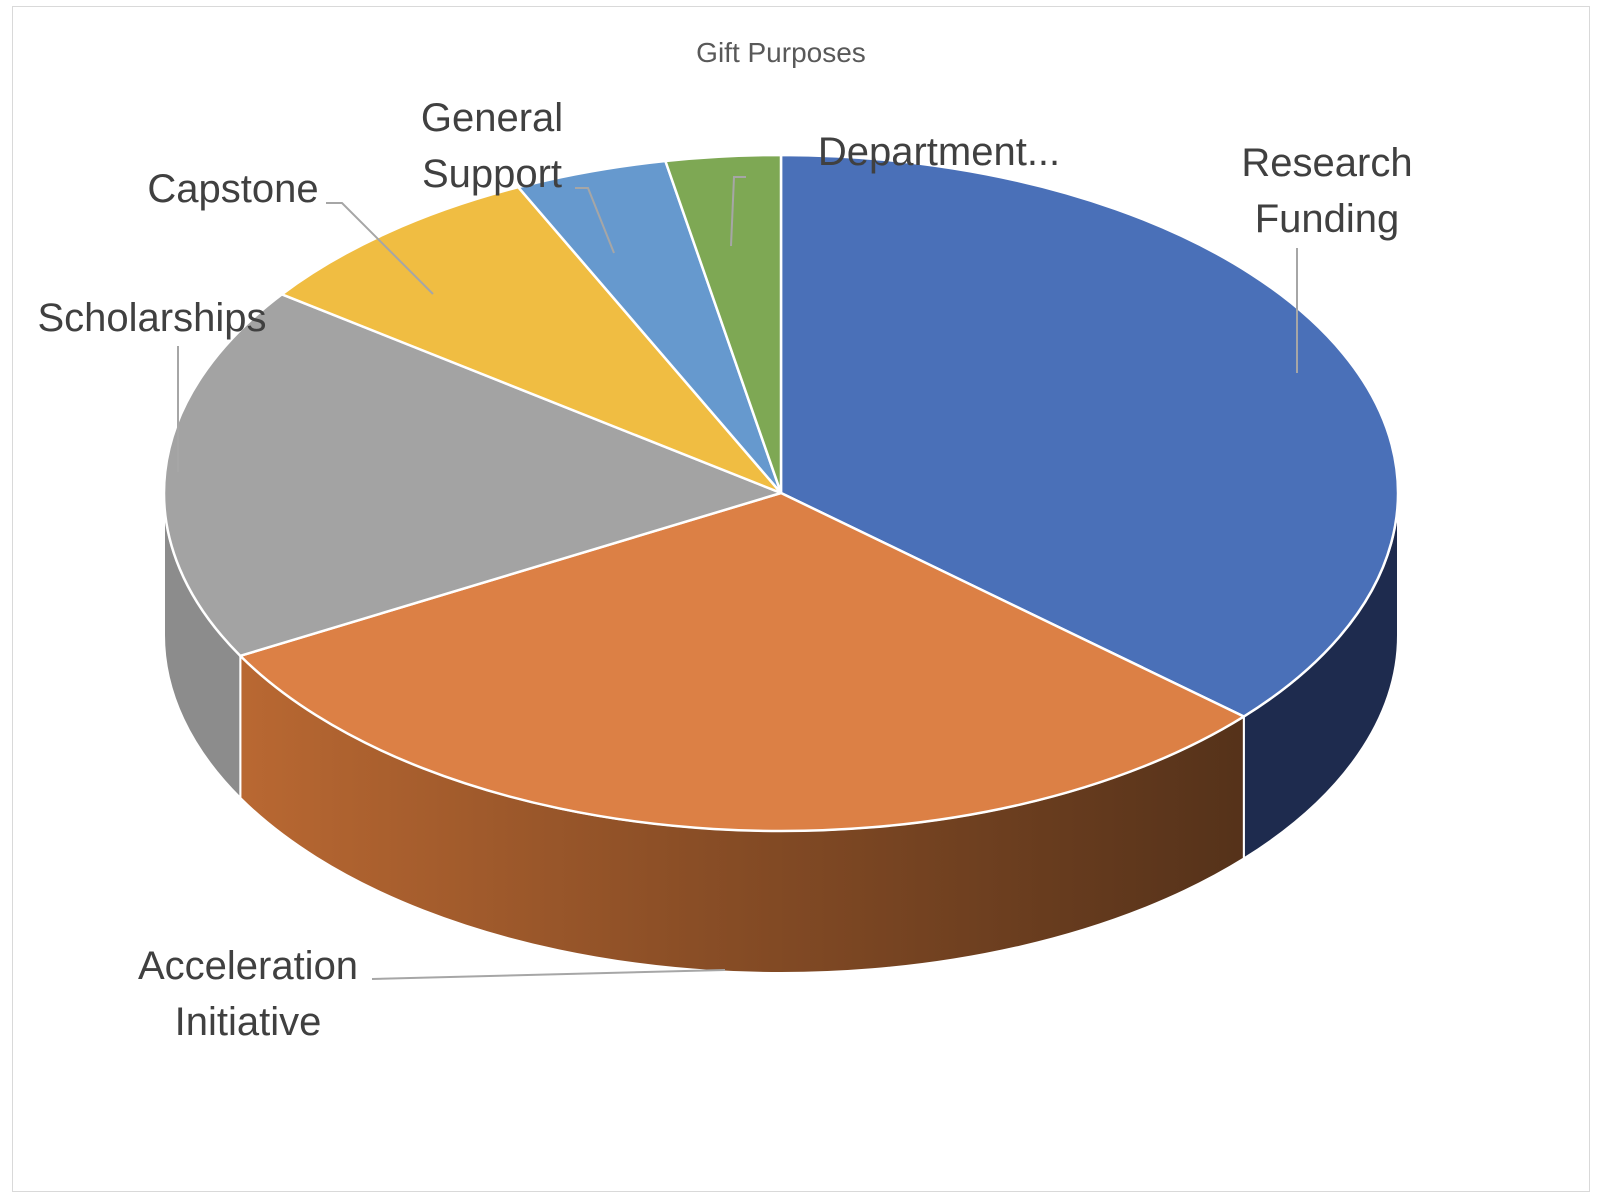 This screenshot has height=1200, width=1599. What do you see at coordinates (531, 340) in the screenshot?
I see `pie-slice-capstone` at bounding box center [531, 340].